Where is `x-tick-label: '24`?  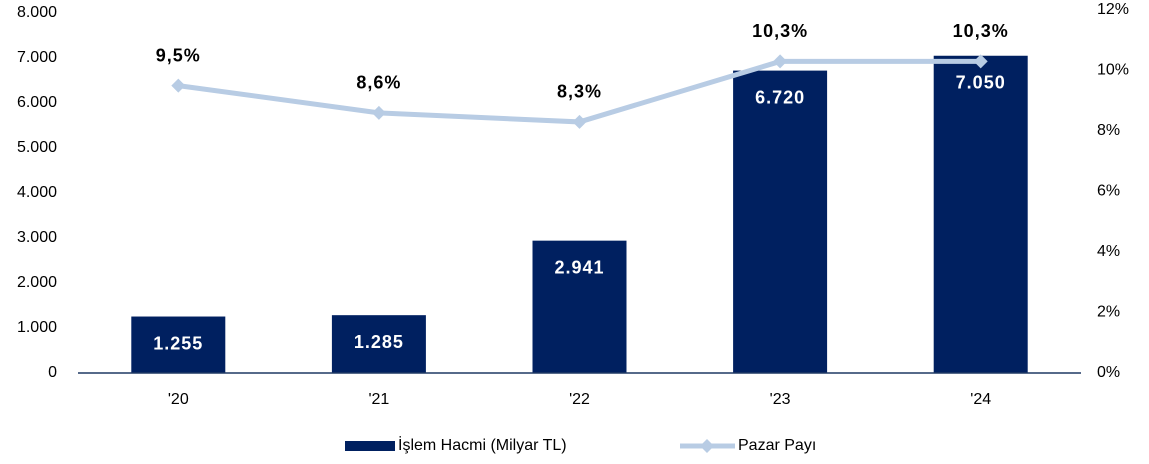
x-tick-label: '24 is located at coordinates (980, 399).